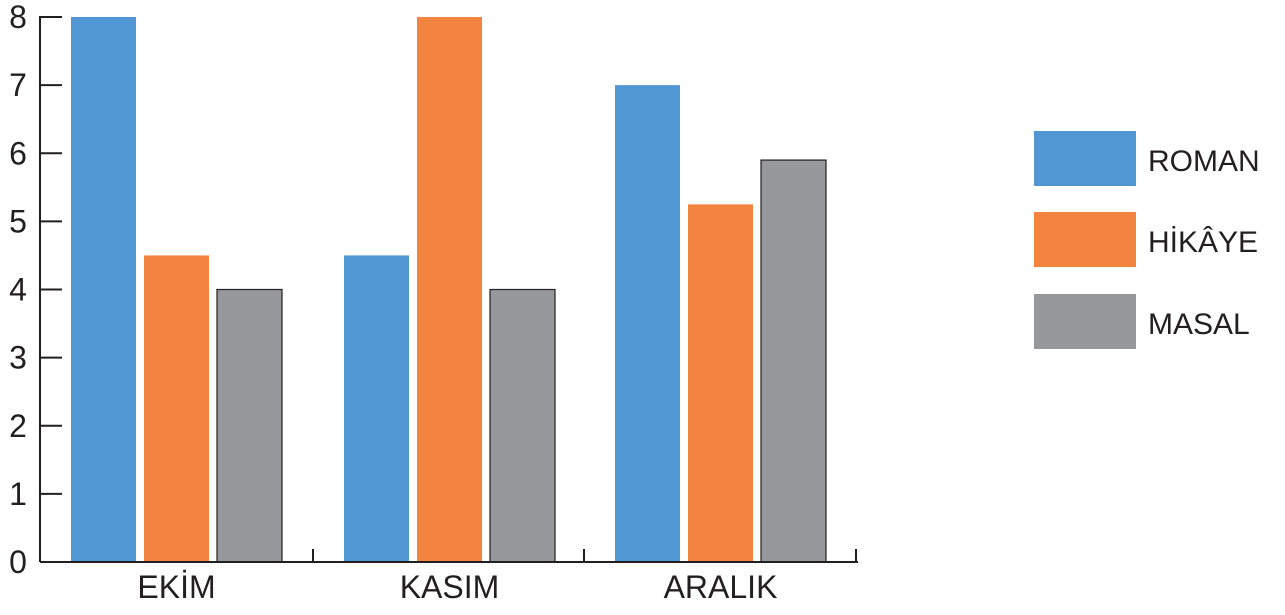 This screenshot has height=615, width=1285. What do you see at coordinates (1085, 321) in the screenshot?
I see `legend-swatch-masal` at bounding box center [1085, 321].